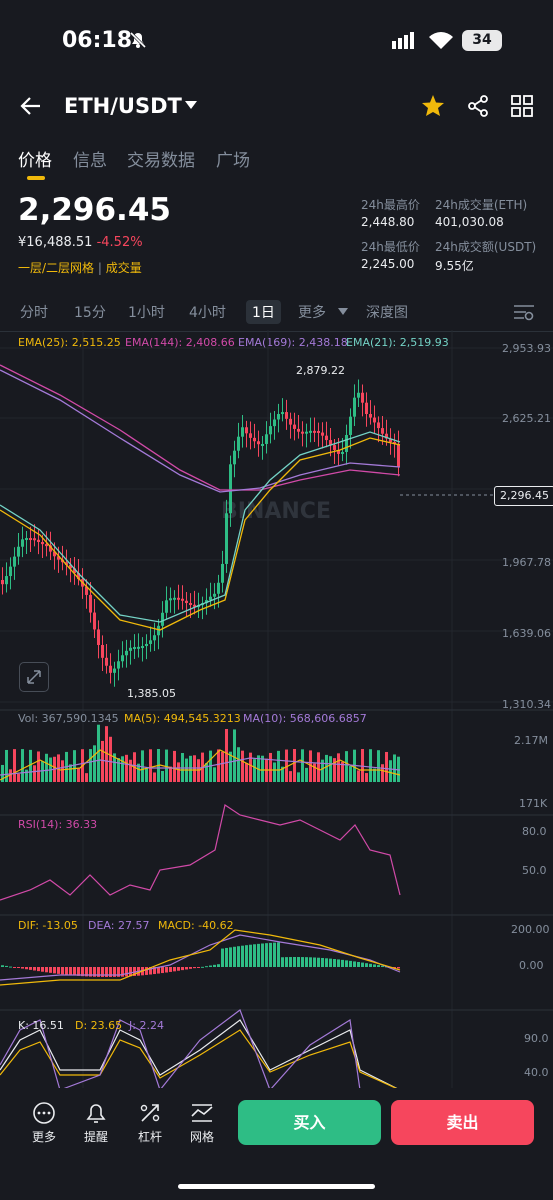 The width and height of the screenshot is (553, 1200). What do you see at coordinates (43, 1137) in the screenshot?
I see `more-label: 更多` at bounding box center [43, 1137].